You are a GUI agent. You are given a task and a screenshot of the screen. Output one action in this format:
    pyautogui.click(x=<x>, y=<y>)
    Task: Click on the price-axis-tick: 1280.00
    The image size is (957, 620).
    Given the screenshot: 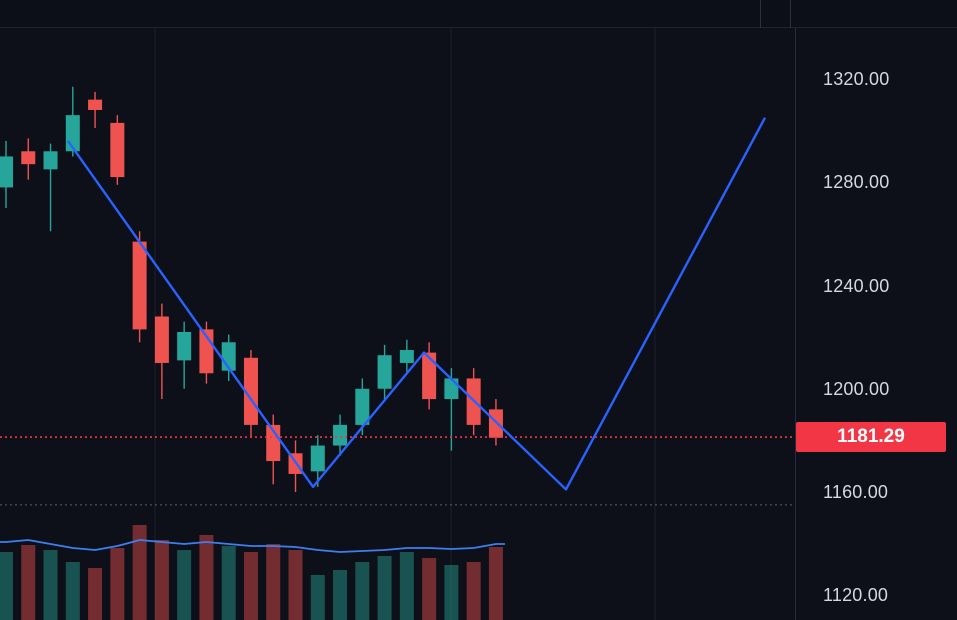 What is the action you would take?
    pyautogui.click(x=856, y=182)
    